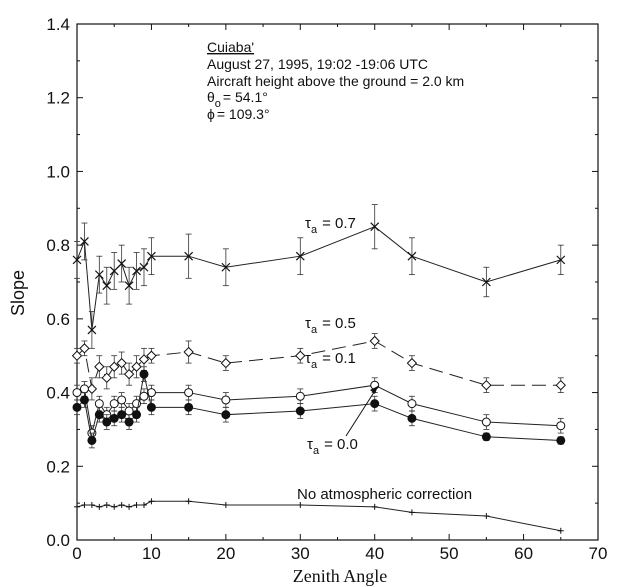 This screenshot has width=619, height=587. I want to click on series-line, so click(318, 409).